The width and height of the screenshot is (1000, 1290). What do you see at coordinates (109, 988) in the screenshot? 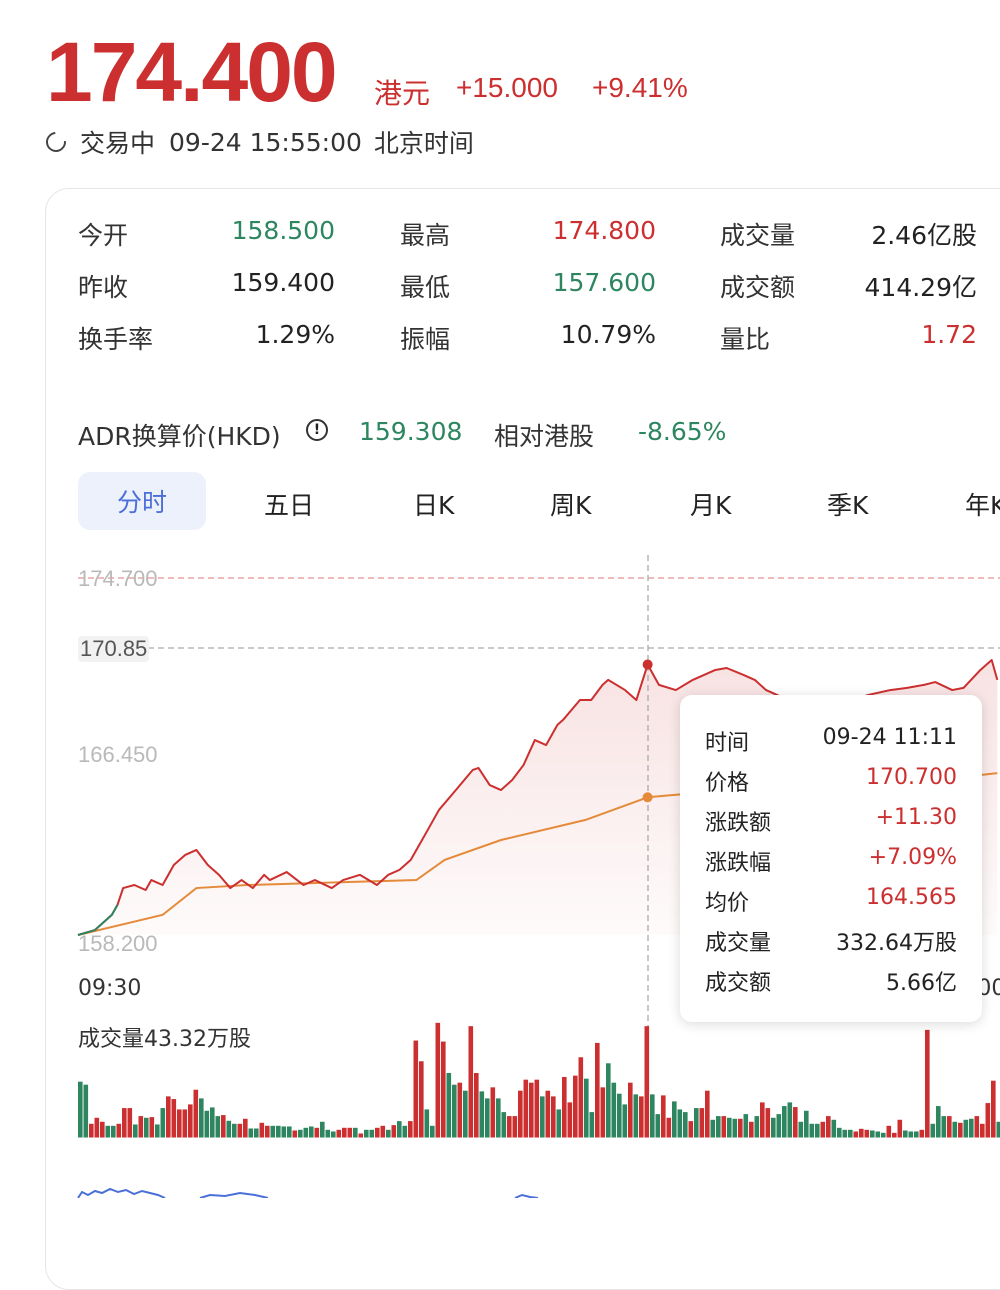
I see `x-tick-label: 09:30` at bounding box center [109, 988].